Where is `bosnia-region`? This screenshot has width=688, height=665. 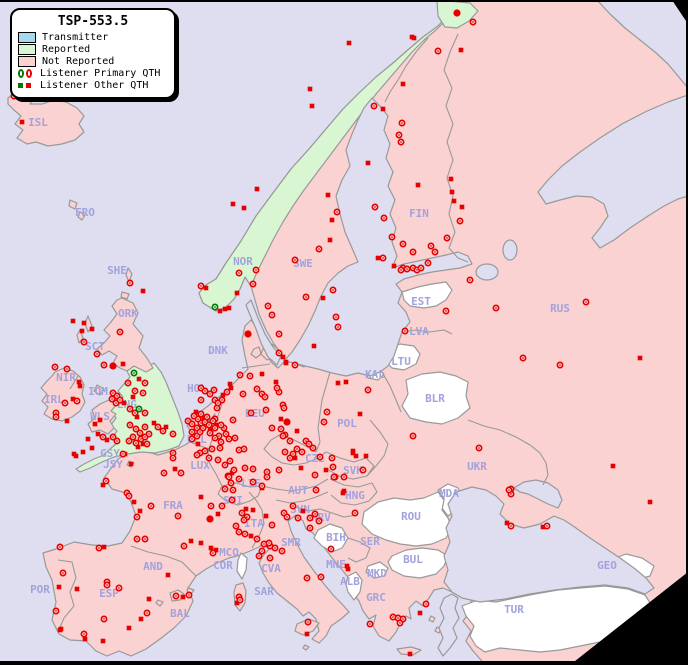
bosnia-region is located at coordinates (331, 538).